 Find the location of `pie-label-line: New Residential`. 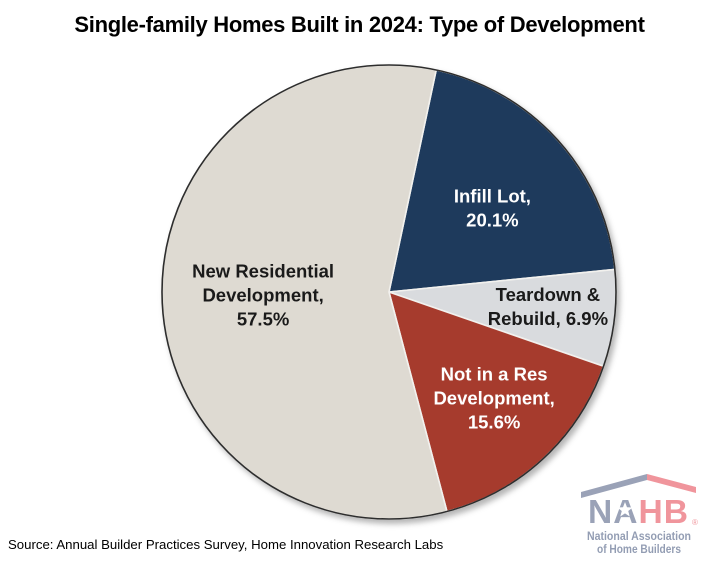

pie-label-line: New Residential is located at coordinates (263, 271).